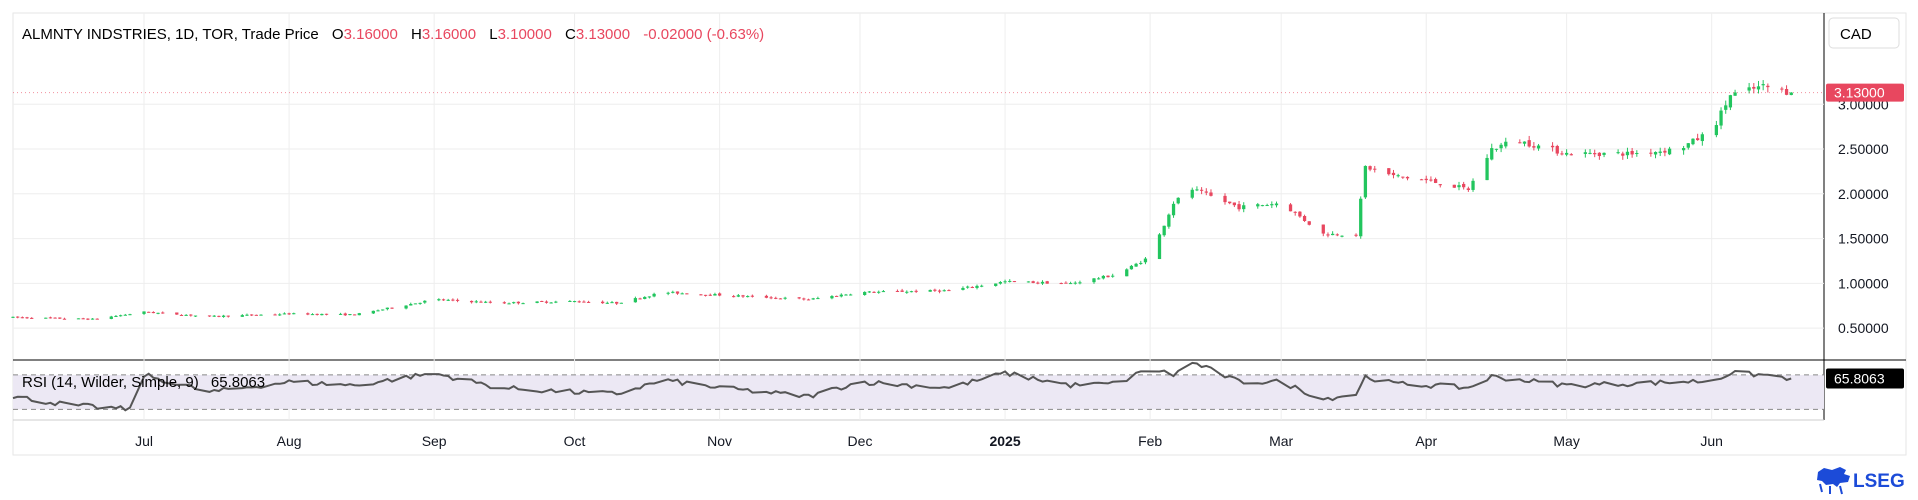 This screenshot has height=500, width=1918. Describe the element at coordinates (918, 392) in the screenshot. I see `rsi-band-fill` at that location.